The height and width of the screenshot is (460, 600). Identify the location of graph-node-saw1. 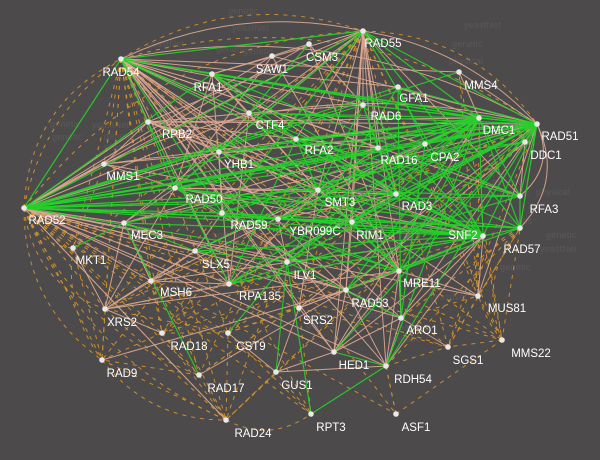
(272, 56).